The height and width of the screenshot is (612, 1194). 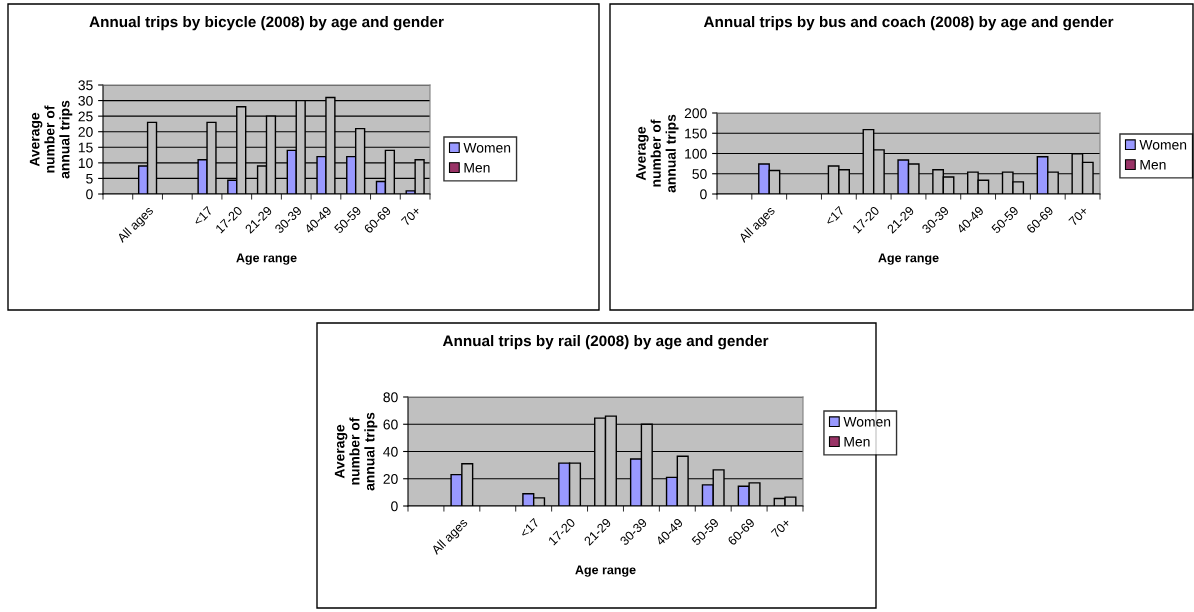 What do you see at coordinates (695, 113) in the screenshot?
I see `y-tick-label: 200` at bounding box center [695, 113].